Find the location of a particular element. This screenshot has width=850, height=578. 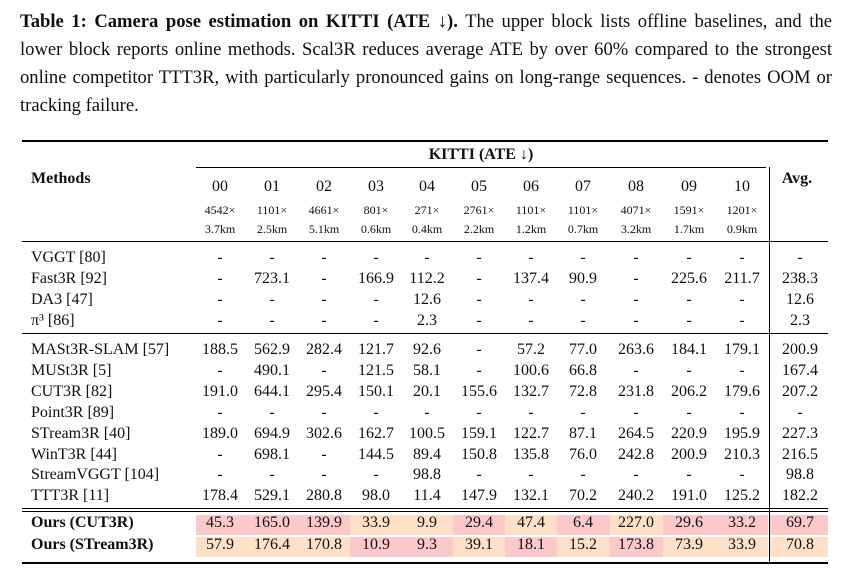

table-cell: 195.9 is located at coordinates (742, 433).